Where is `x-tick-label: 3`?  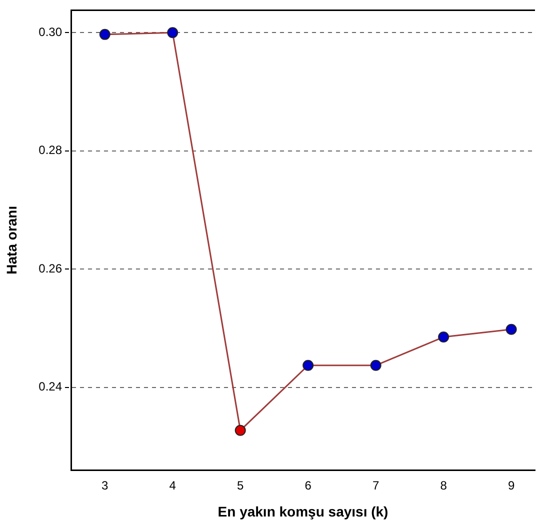
x-tick-label: 3 is located at coordinates (105, 485).